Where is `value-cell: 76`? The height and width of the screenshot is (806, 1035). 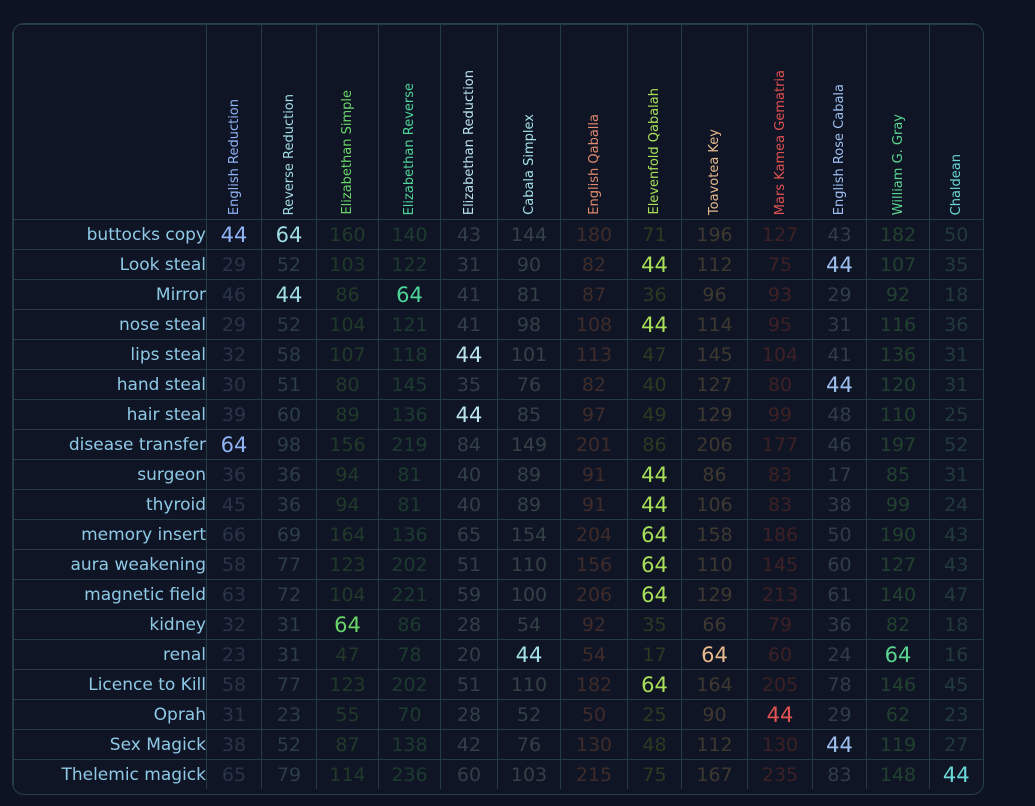
value-cell: 76 is located at coordinates (529, 744).